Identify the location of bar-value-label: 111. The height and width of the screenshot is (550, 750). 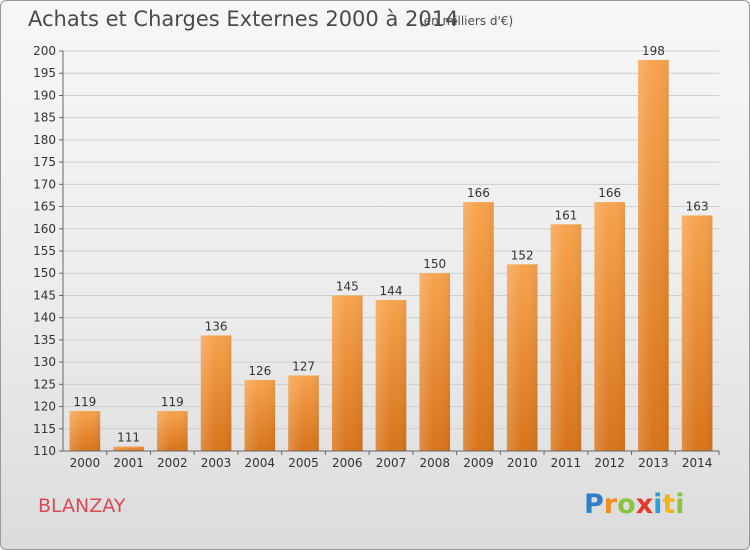
(128, 438).